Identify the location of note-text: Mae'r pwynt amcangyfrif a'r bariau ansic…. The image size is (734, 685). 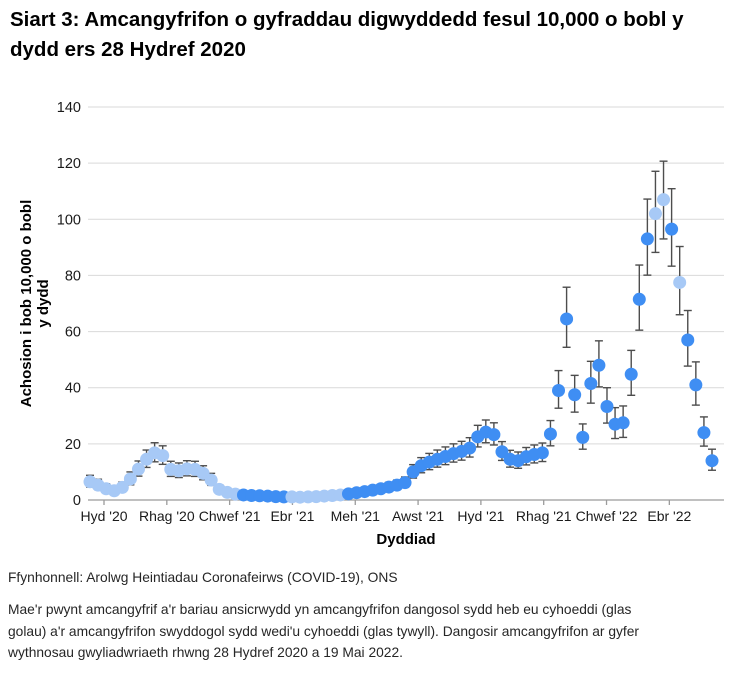
(324, 631).